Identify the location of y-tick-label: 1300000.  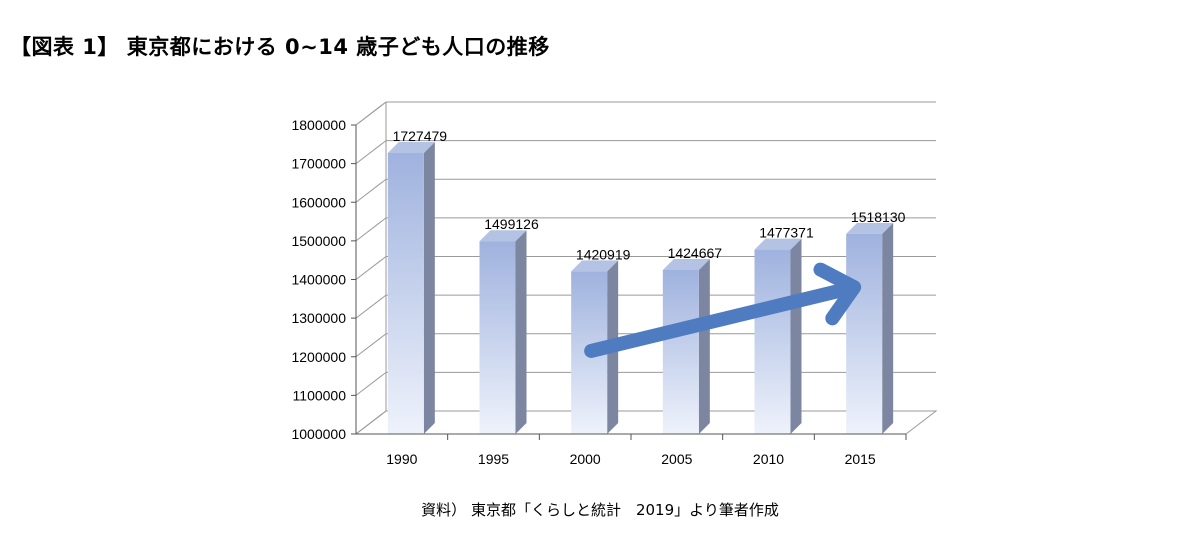
(318, 318).